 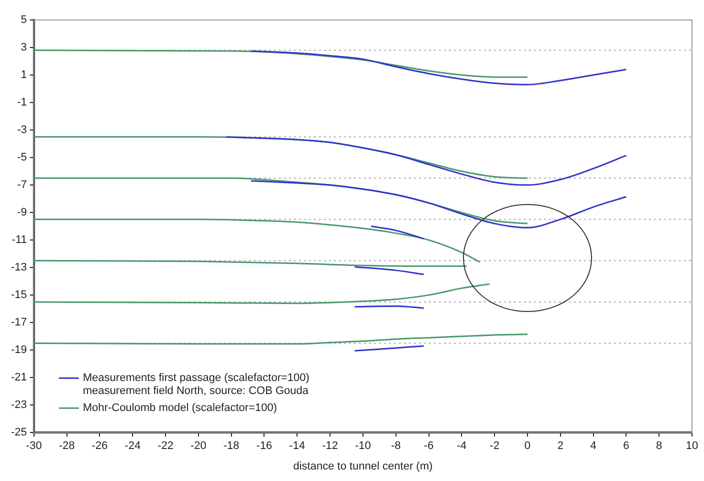 I want to click on y-tick-label: -19, so click(x=18, y=350).